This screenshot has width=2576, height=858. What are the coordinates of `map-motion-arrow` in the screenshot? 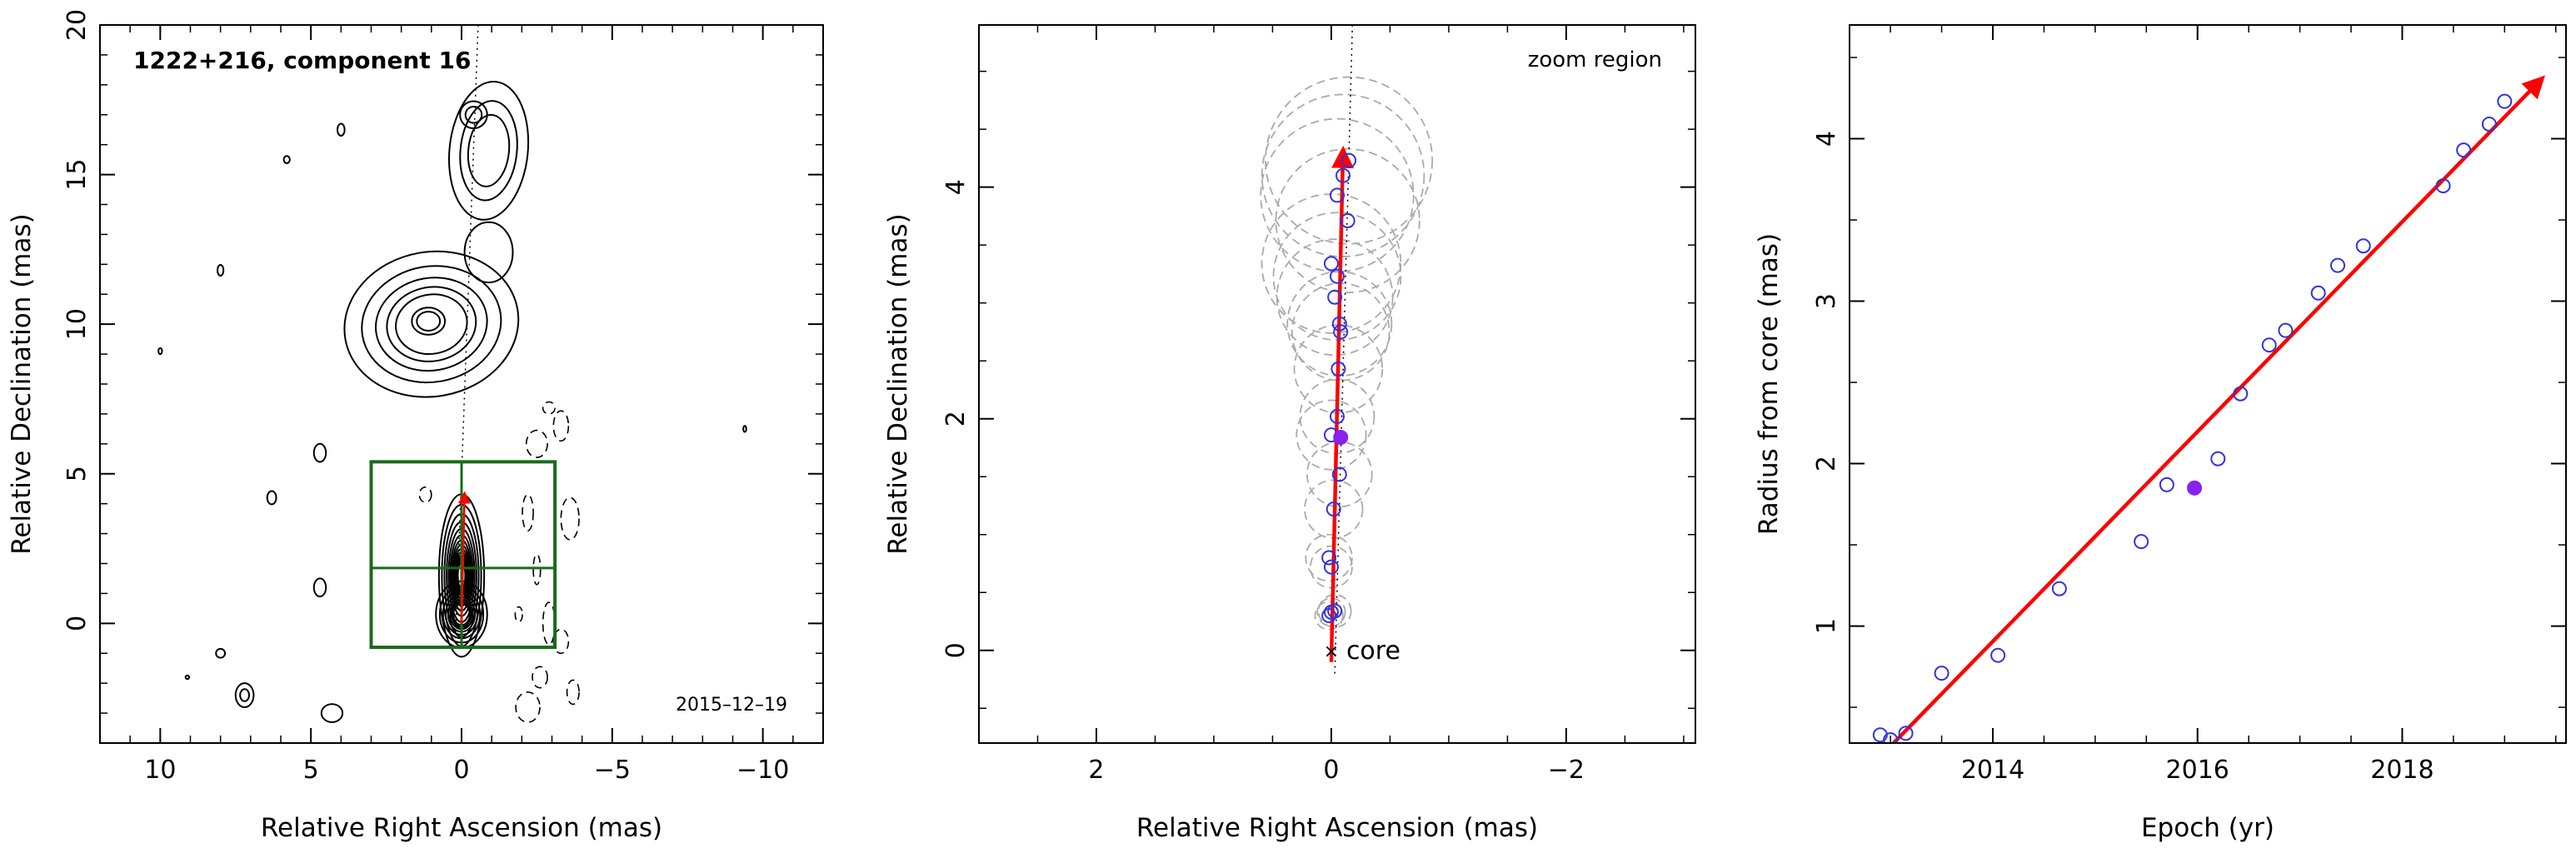 It's located at (464, 557).